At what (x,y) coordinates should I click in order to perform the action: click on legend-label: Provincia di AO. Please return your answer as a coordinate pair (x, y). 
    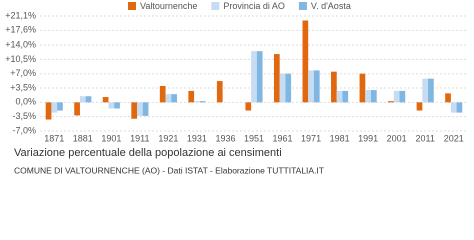
    Looking at the image, I should click on (254, 6).